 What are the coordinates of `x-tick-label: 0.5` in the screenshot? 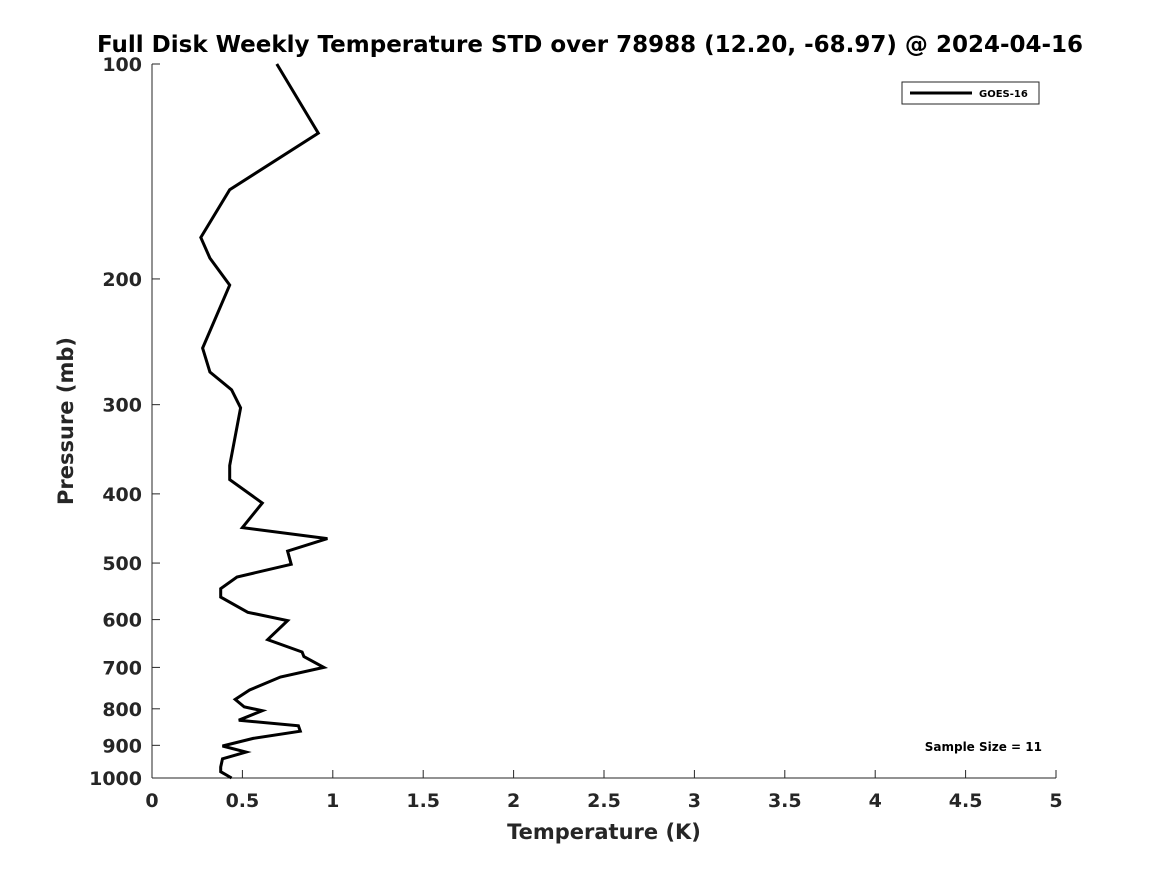 It's located at (243, 801).